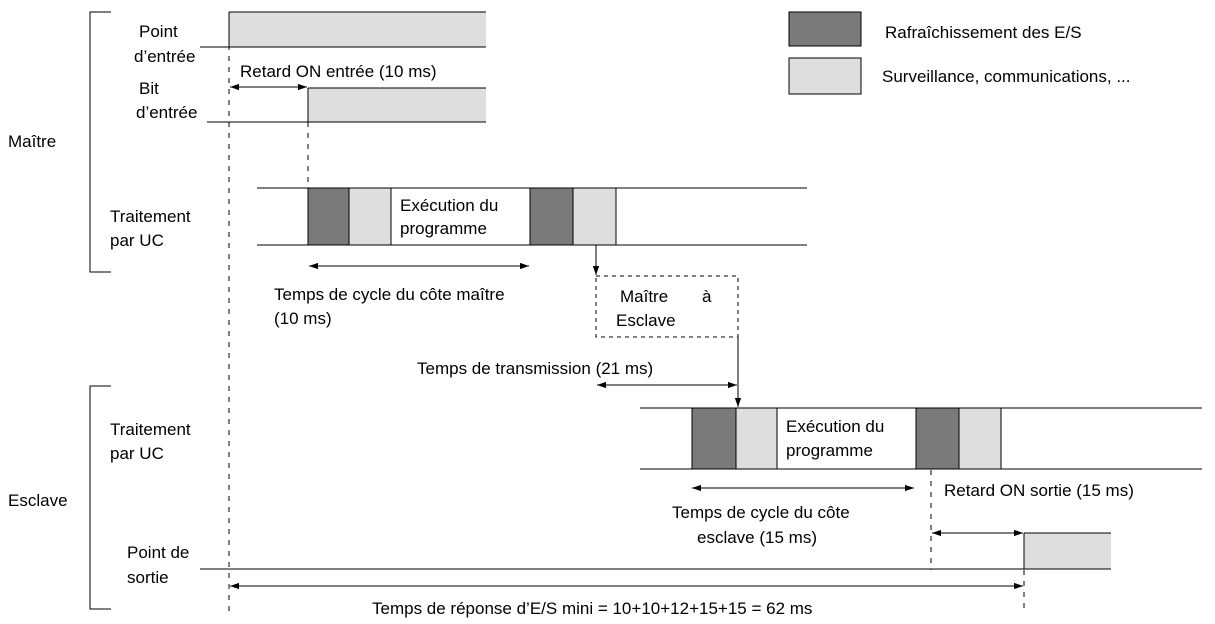 The width and height of the screenshot is (1215, 624). I want to click on cpu-slave-track: Exécution du programme, so click(921, 438).